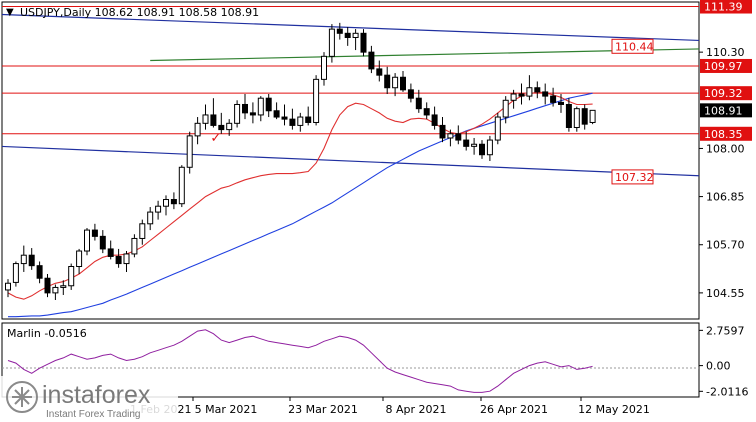 This screenshot has height=422, width=756. What do you see at coordinates (10, 12) in the screenshot?
I see `symbol-arrow-icon: ▼` at bounding box center [10, 12].